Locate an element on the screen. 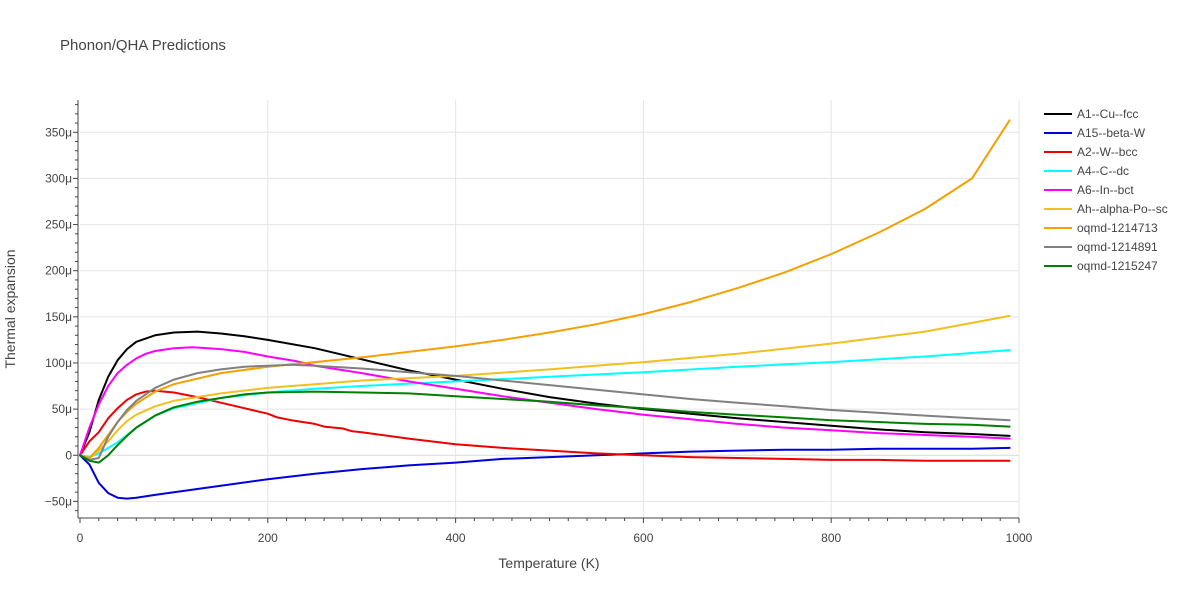 This screenshot has height=600, width=1200. y-tick-label: 250μ is located at coordinates (58, 225).